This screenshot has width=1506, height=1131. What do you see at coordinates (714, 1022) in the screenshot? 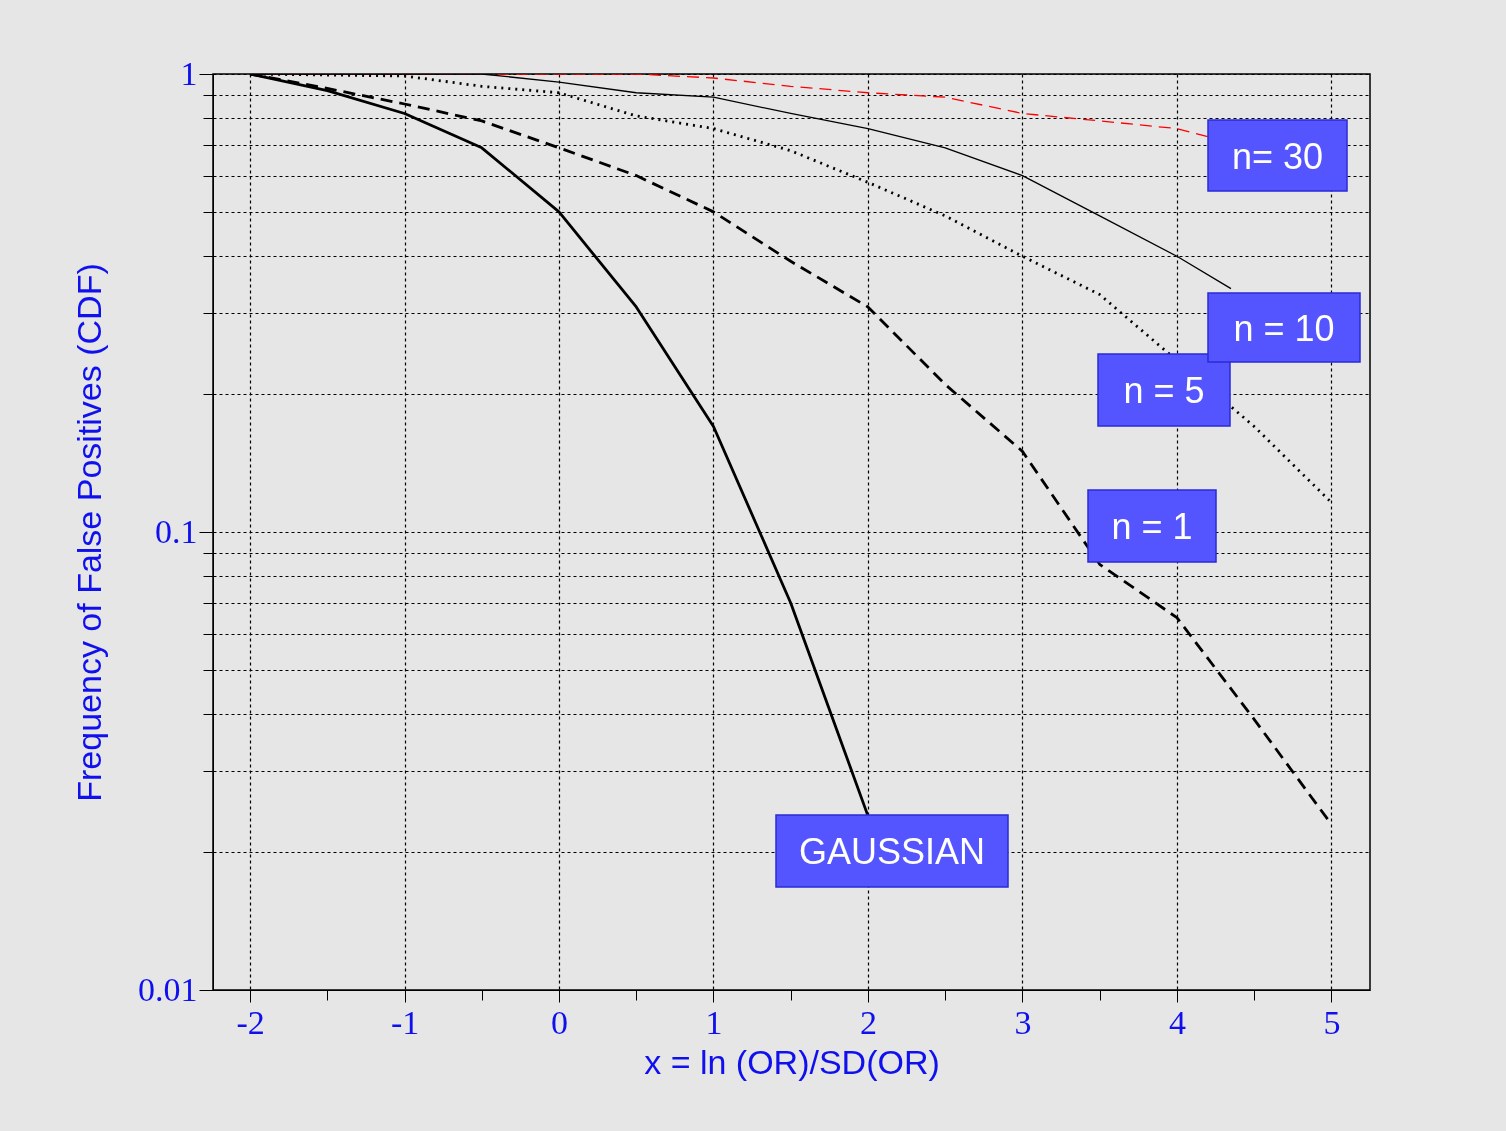
I see `x-tick-label: 1` at bounding box center [714, 1022].